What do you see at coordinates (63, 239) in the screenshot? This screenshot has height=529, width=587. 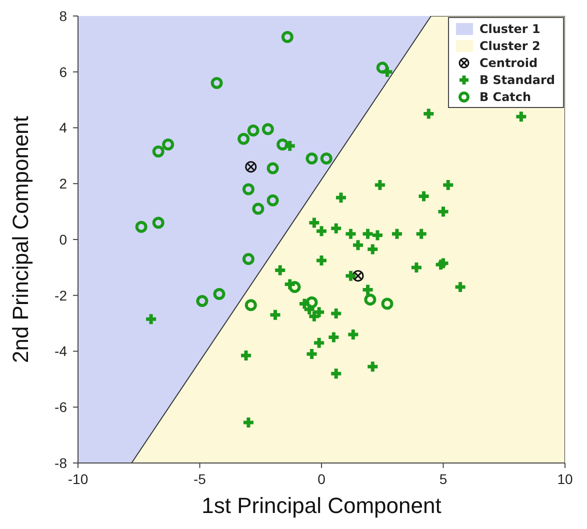 I see `y-tick-label: 0` at bounding box center [63, 239].